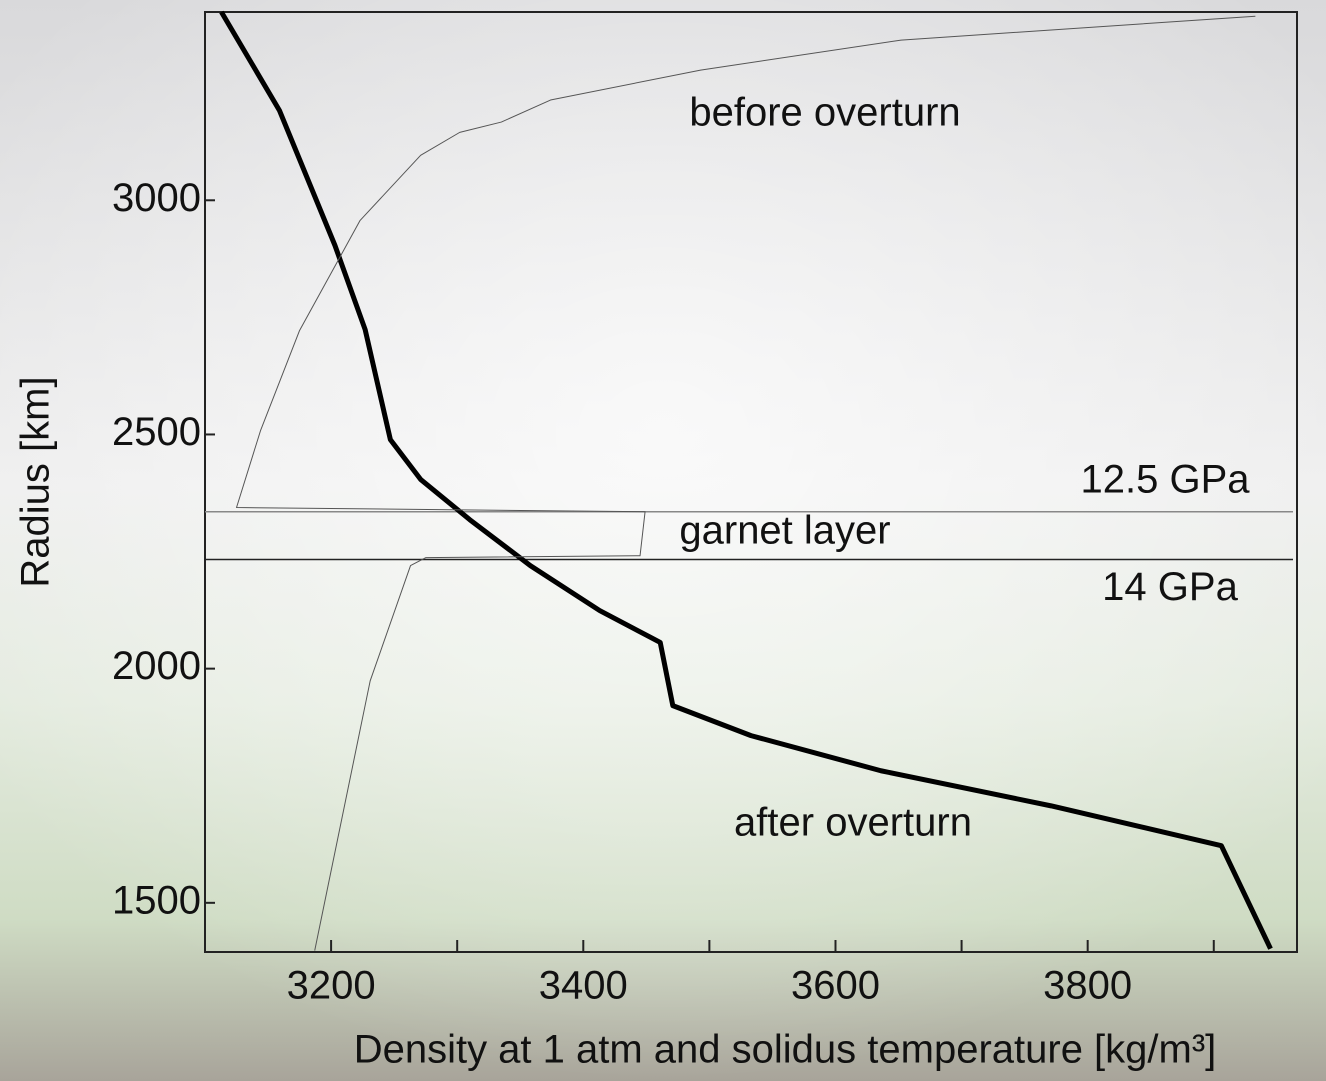 The width and height of the screenshot is (1326, 1081). I want to click on x-tick-label: 3800, so click(1087, 986).